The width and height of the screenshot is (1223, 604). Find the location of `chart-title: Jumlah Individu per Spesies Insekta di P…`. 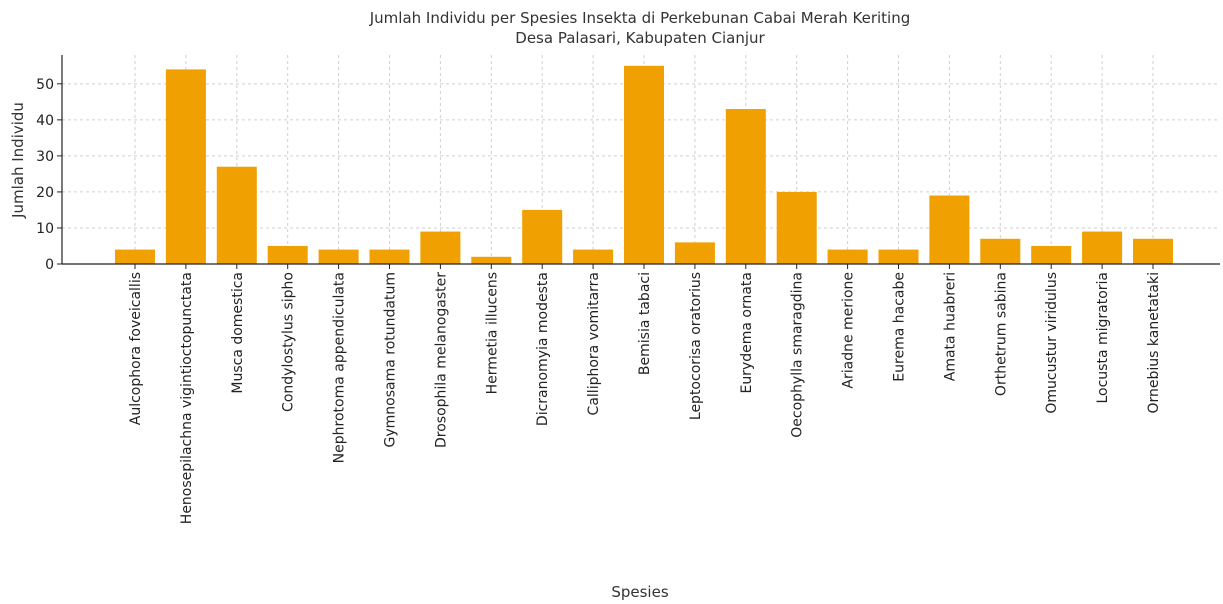

chart-title: Jumlah Individu per Spesies Insekta di P… is located at coordinates (639, 18).